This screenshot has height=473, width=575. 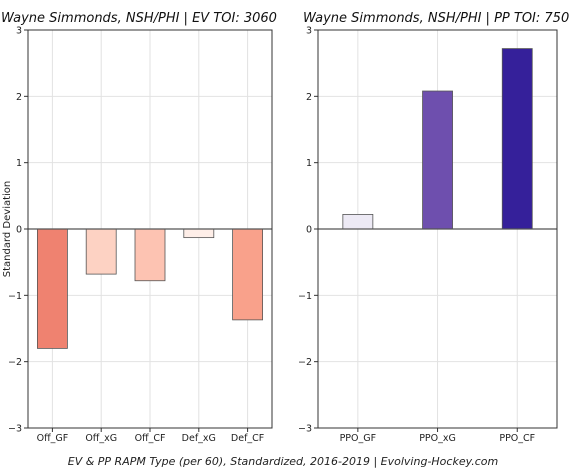 What do you see at coordinates (53, 438) in the screenshot?
I see `x-tick-label: Off_GF` at bounding box center [53, 438].